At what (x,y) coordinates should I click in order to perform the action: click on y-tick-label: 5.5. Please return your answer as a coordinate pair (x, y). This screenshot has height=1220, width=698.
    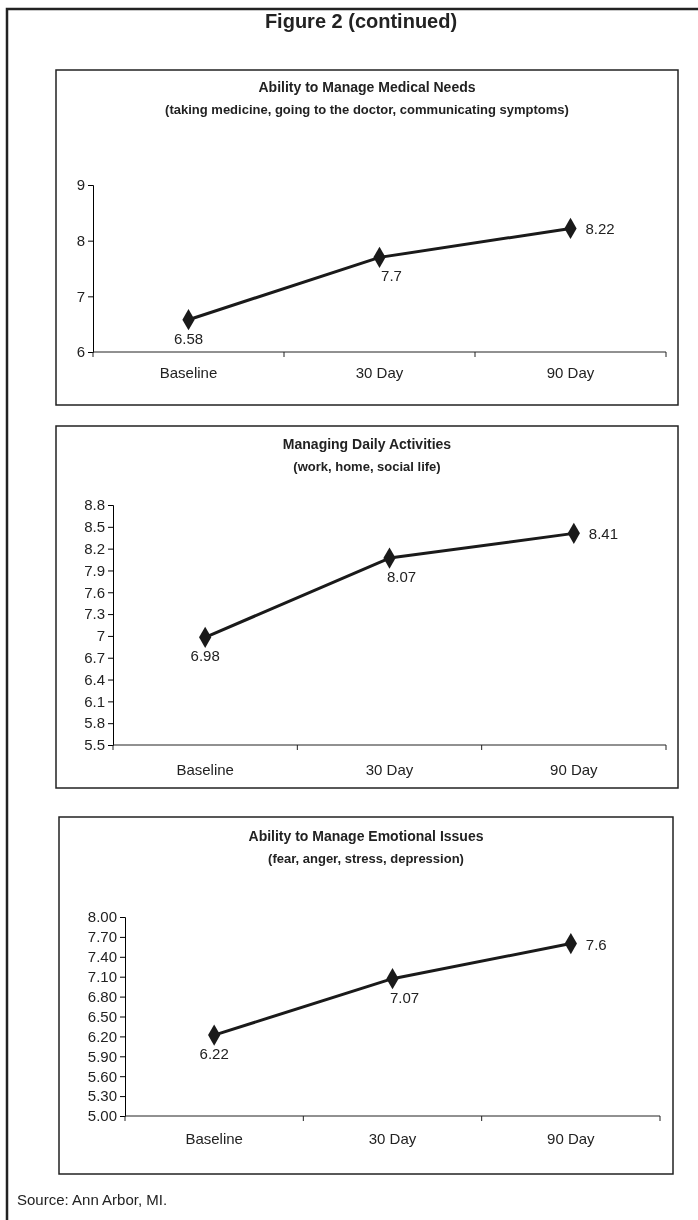
    Looking at the image, I should click on (94, 745).